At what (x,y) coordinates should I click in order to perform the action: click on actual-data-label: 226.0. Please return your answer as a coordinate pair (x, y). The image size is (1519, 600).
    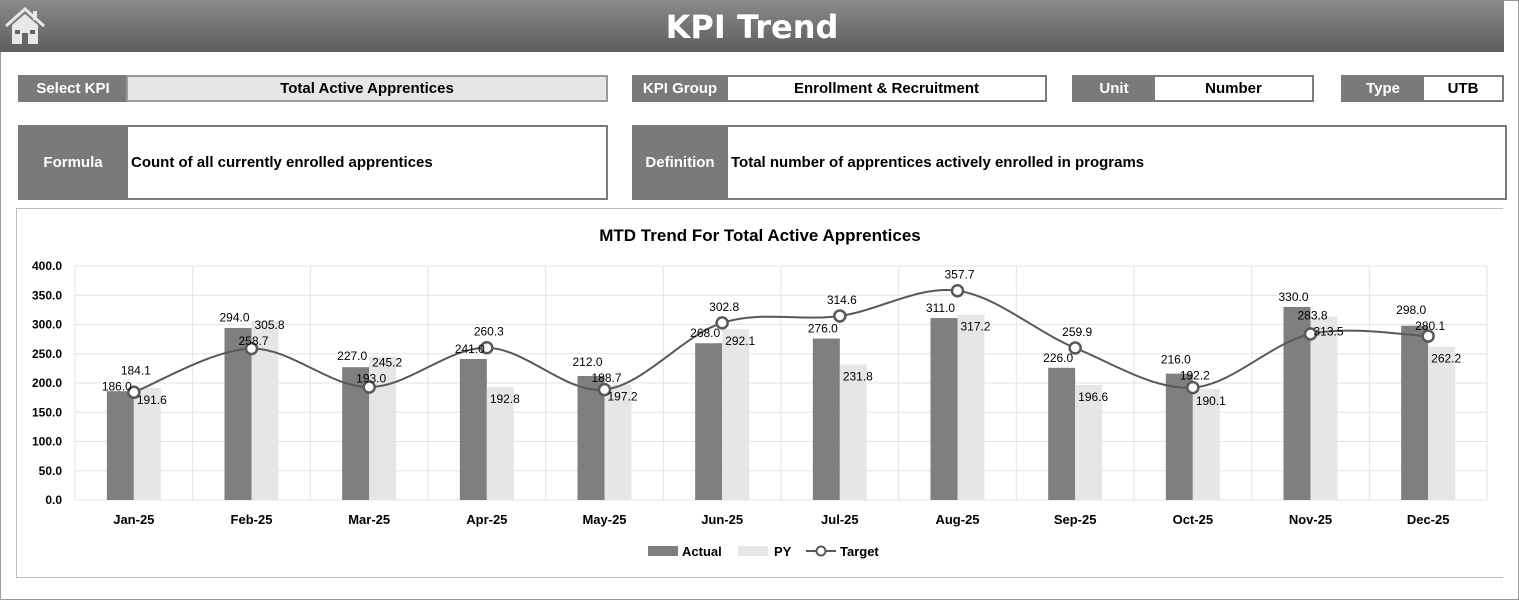
    Looking at the image, I should click on (1058, 358).